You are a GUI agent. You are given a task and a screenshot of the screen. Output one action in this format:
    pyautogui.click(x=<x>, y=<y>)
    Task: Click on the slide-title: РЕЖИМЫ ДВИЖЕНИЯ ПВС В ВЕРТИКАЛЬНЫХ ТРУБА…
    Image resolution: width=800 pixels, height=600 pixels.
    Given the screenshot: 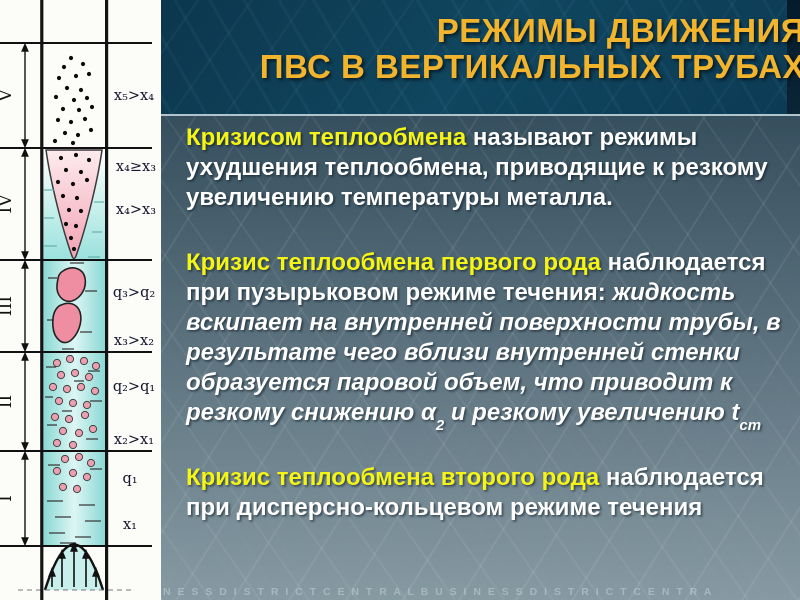 What is the action you would take?
    pyautogui.click(x=487, y=49)
    